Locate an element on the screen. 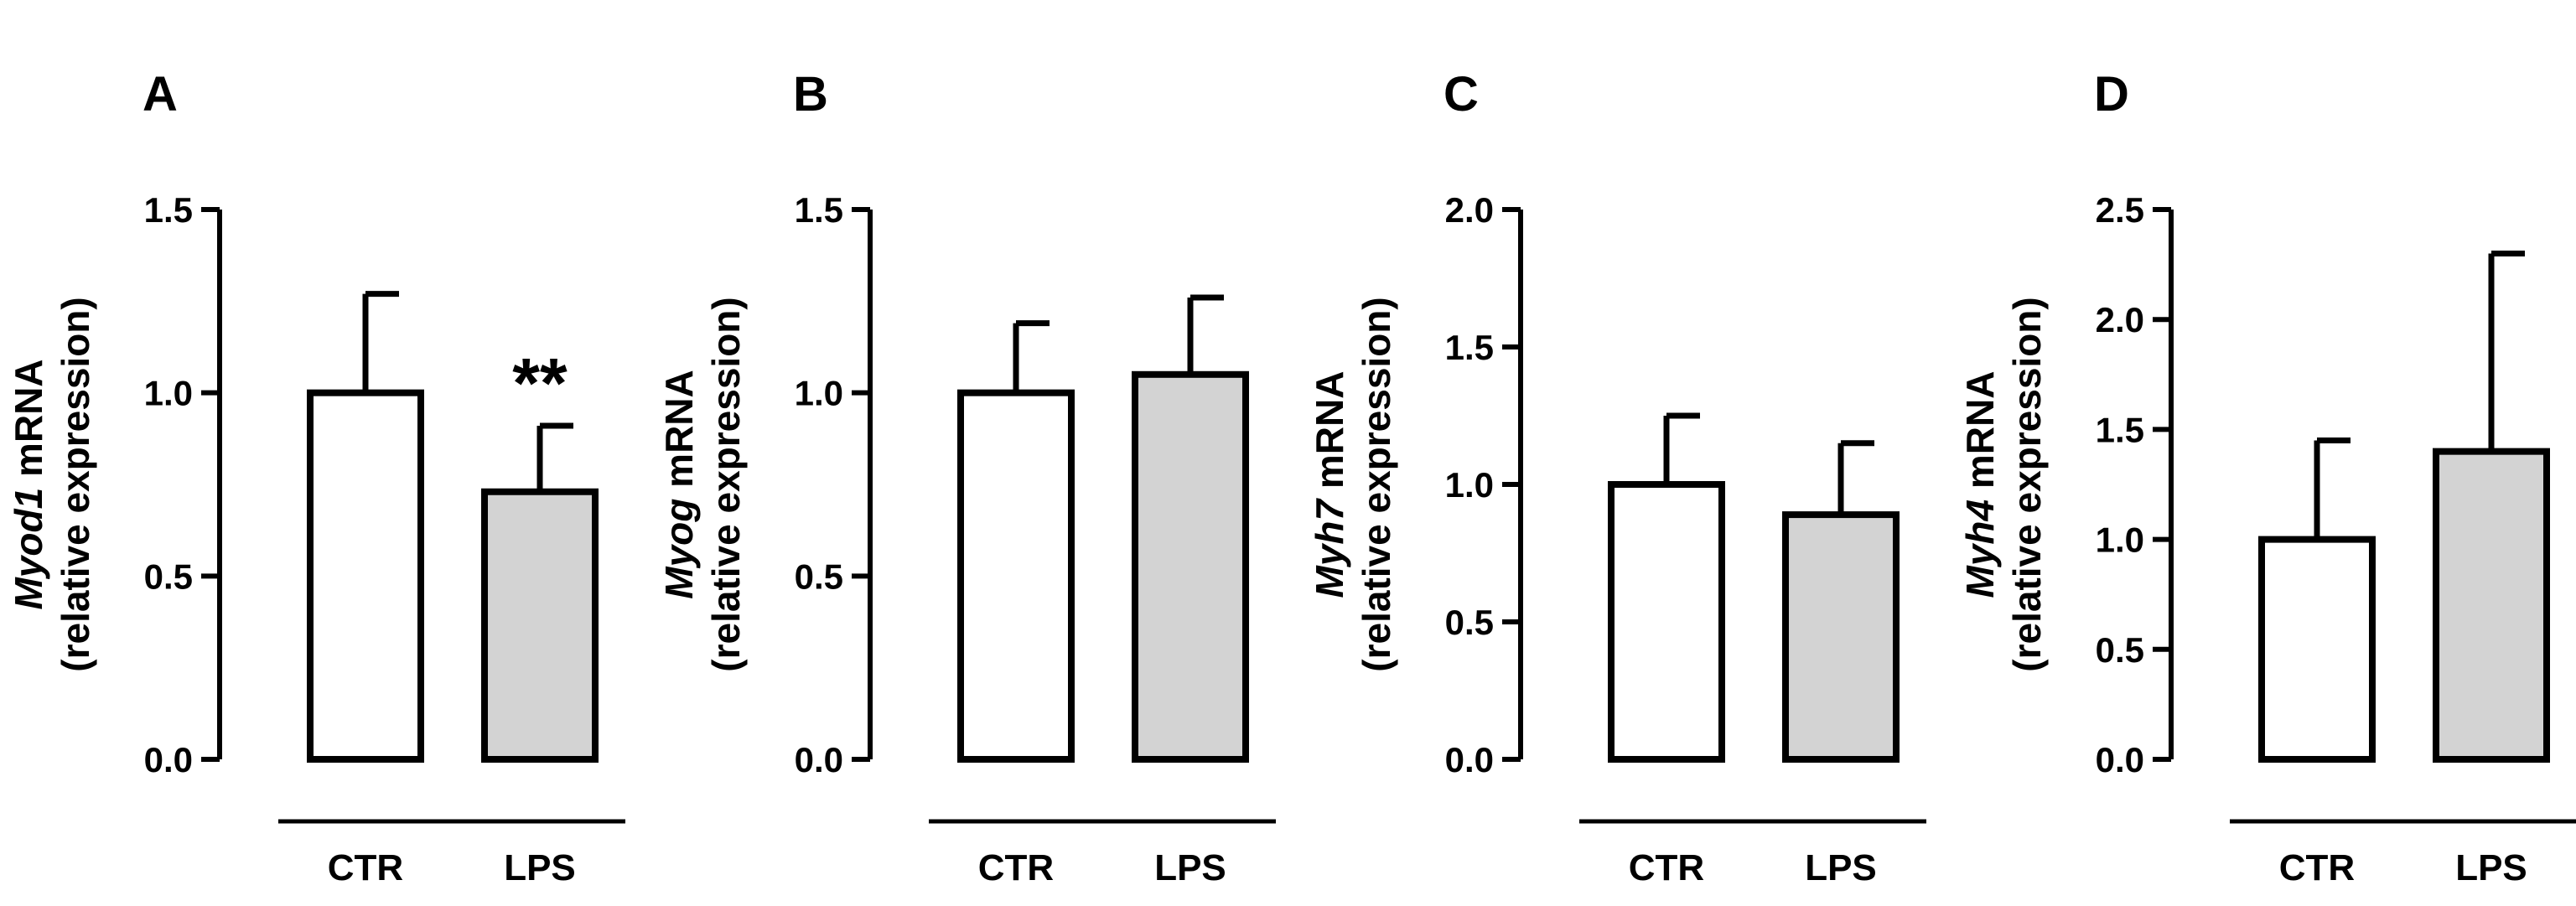  y-axis-title-line1: Myh7 mRNA is located at coordinates (1329, 485).